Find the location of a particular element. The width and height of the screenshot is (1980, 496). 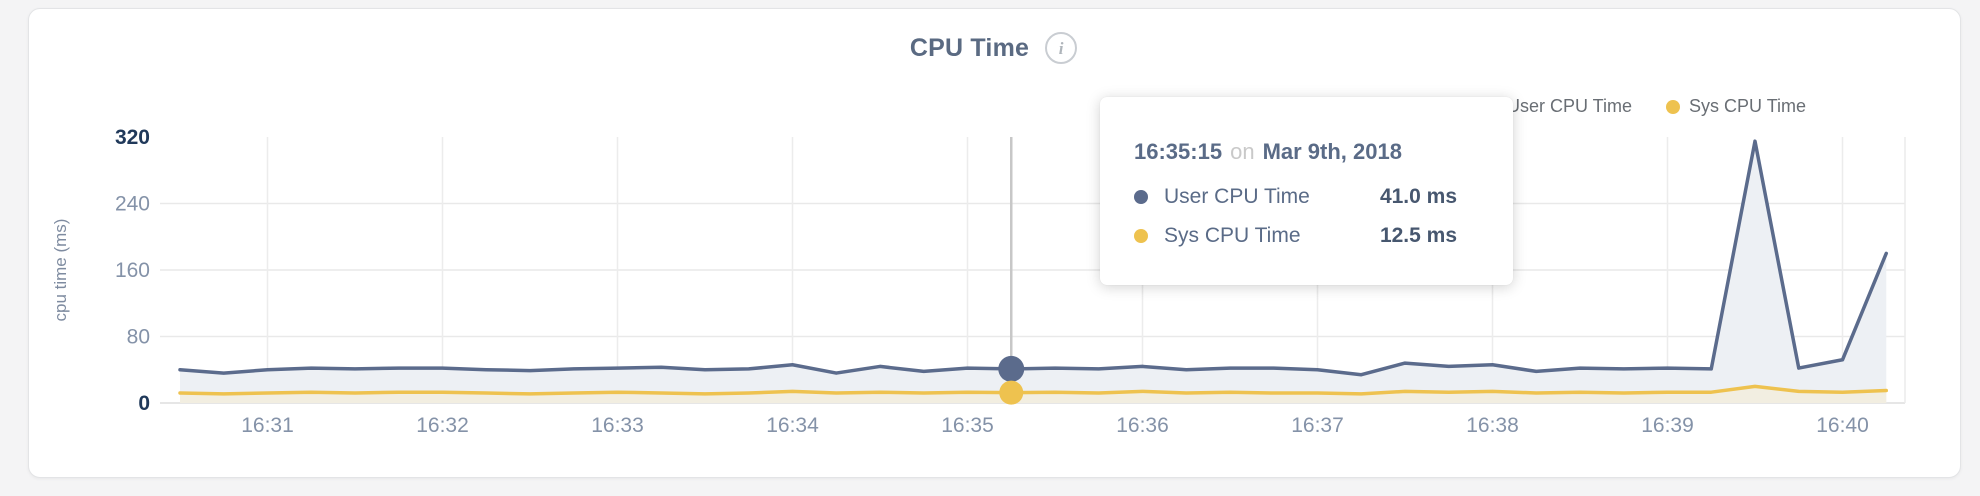

legend-label: Sys CPU Time is located at coordinates (1748, 106).